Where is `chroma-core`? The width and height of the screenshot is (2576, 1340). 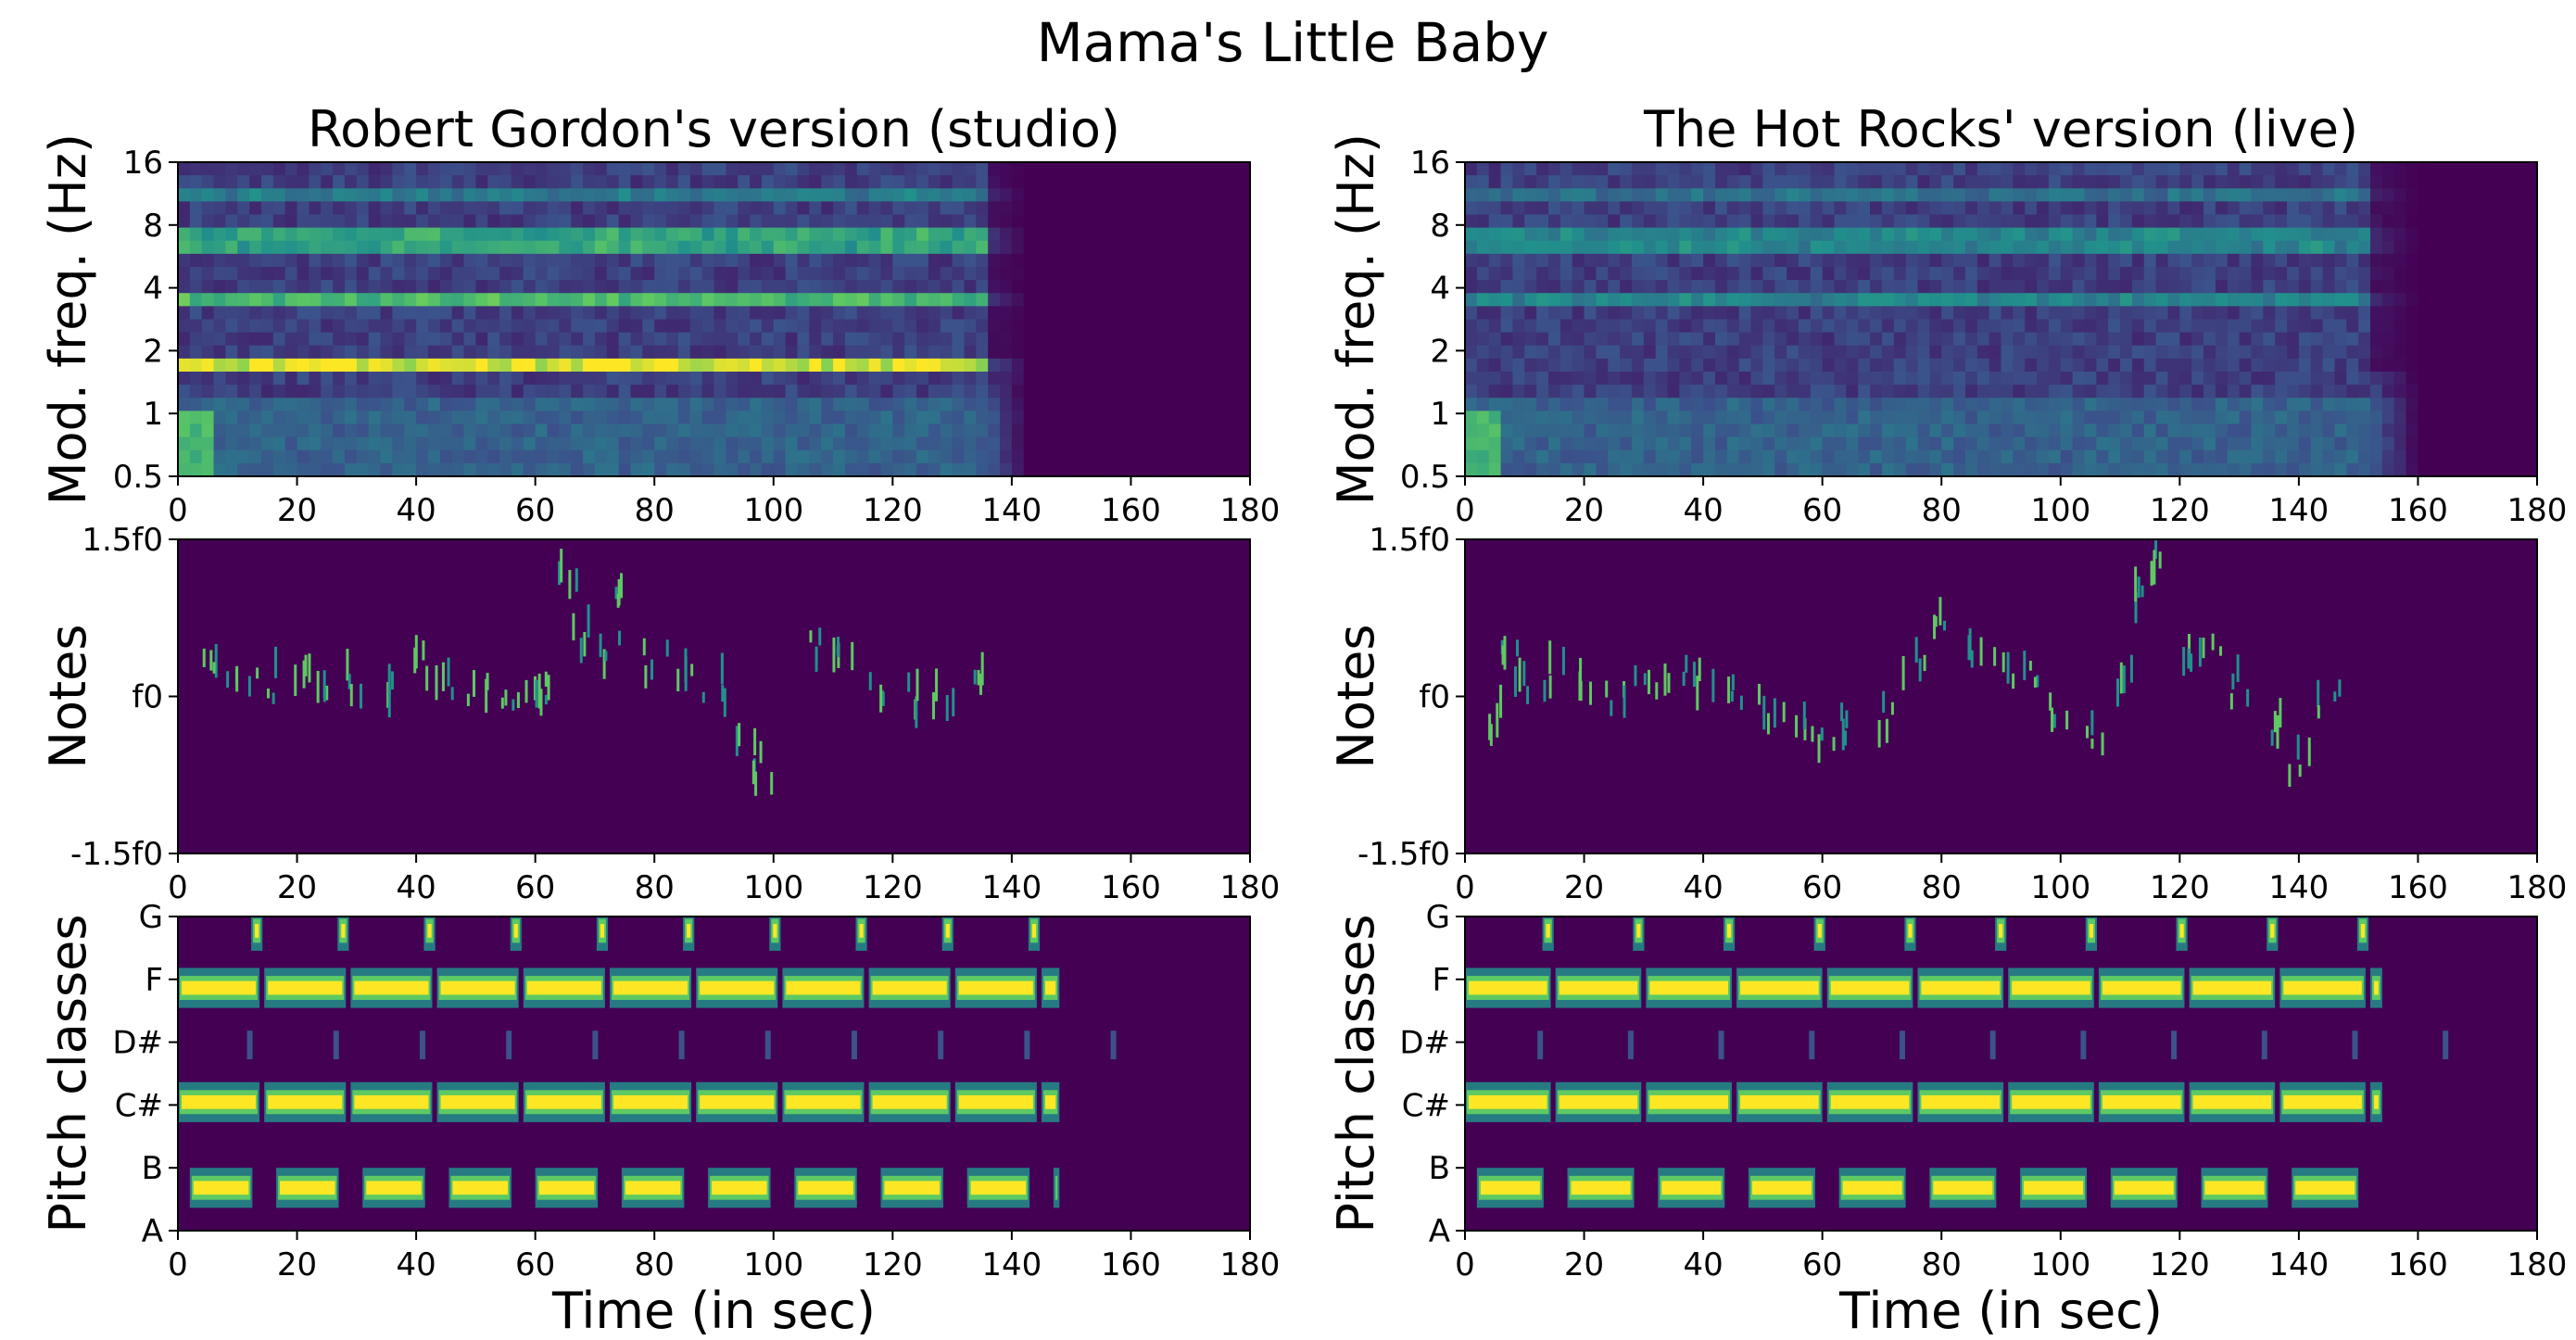
chroma-core is located at coordinates (2091, 931).